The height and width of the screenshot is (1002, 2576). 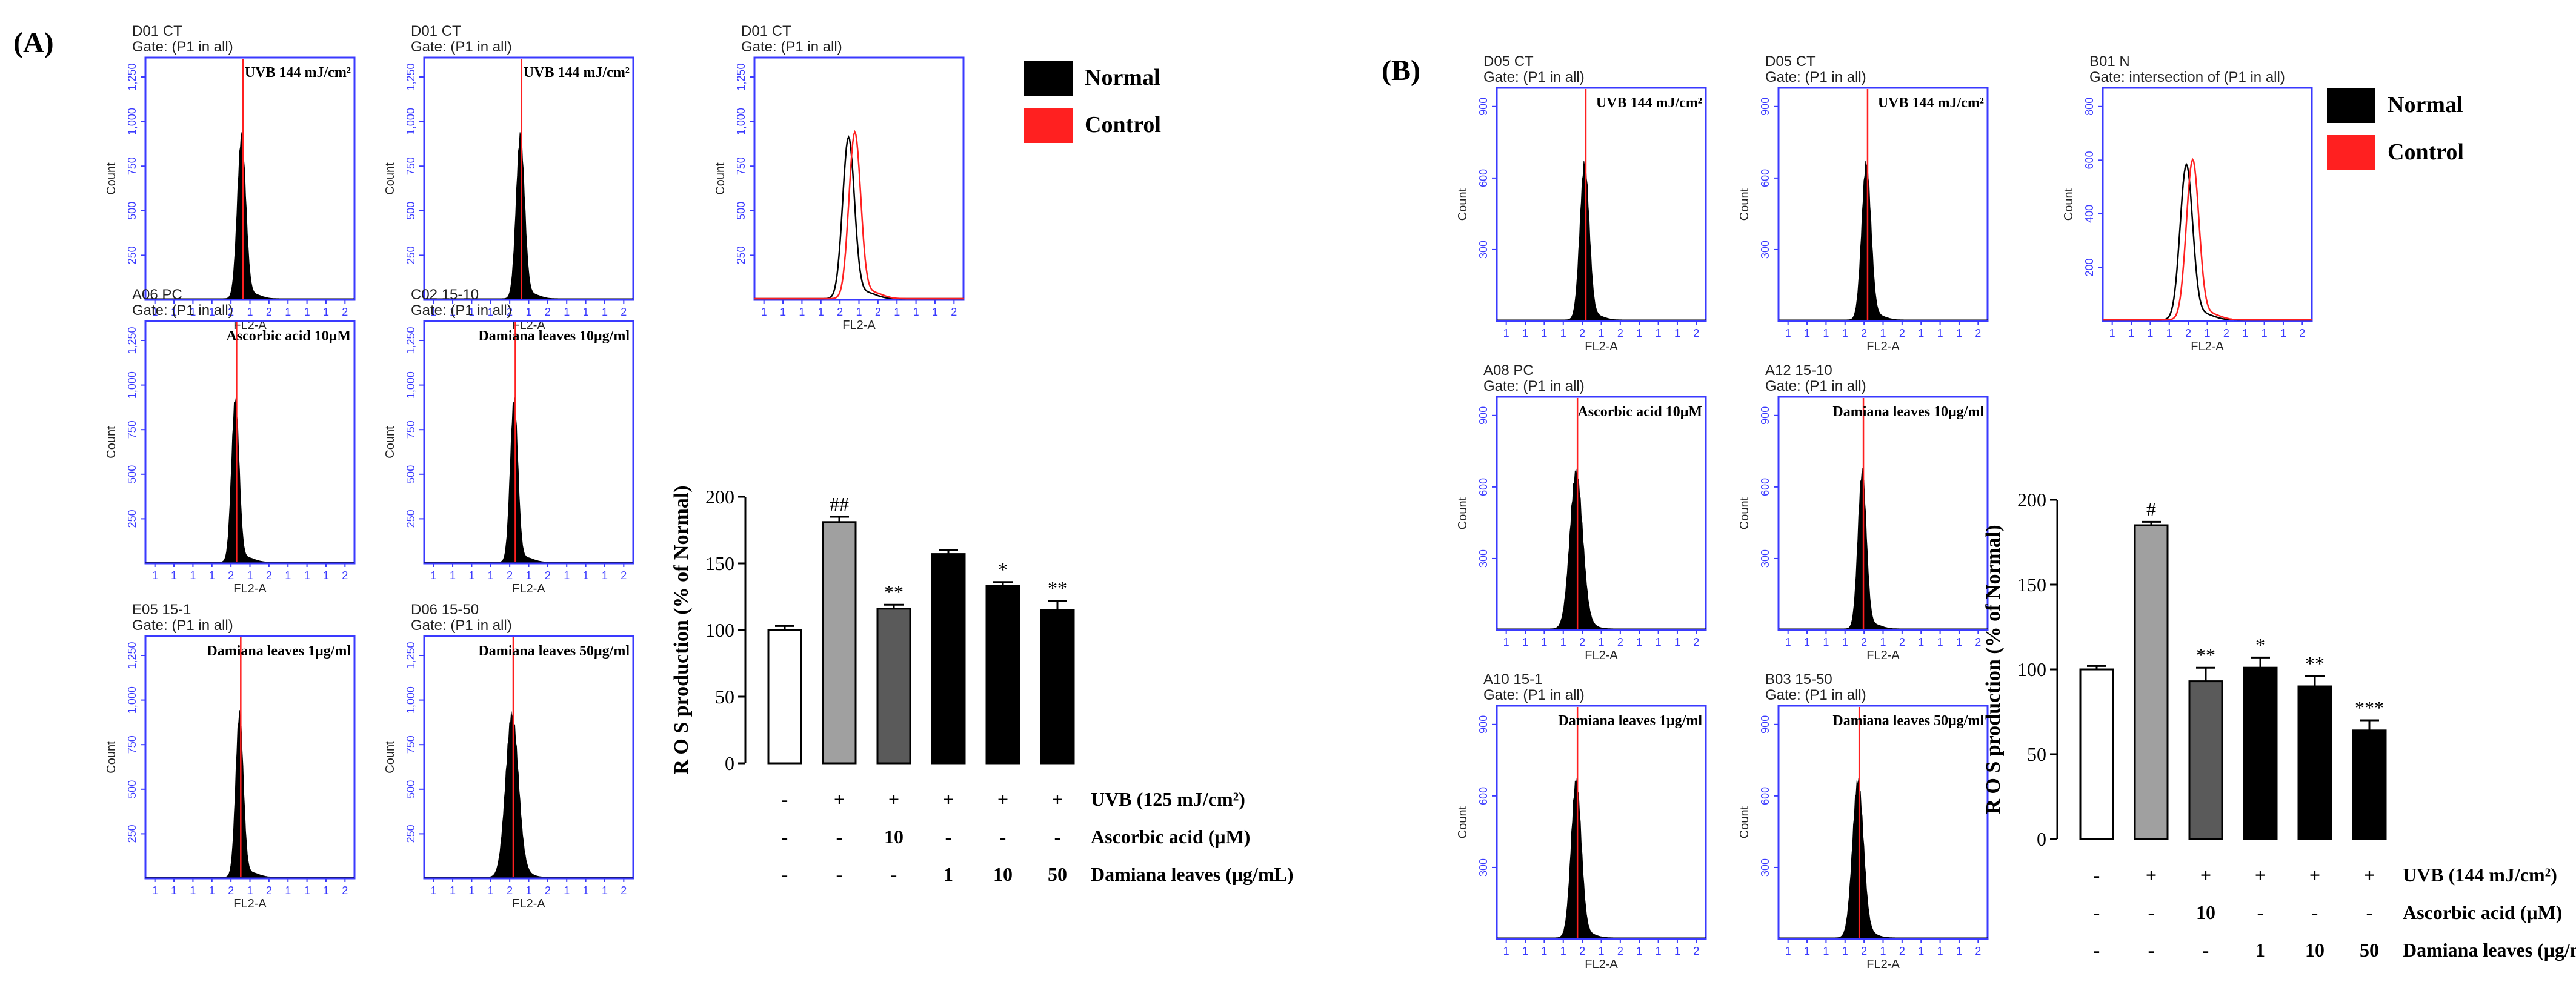 What do you see at coordinates (2260, 950) in the screenshot?
I see `condition-value: 1` at bounding box center [2260, 950].